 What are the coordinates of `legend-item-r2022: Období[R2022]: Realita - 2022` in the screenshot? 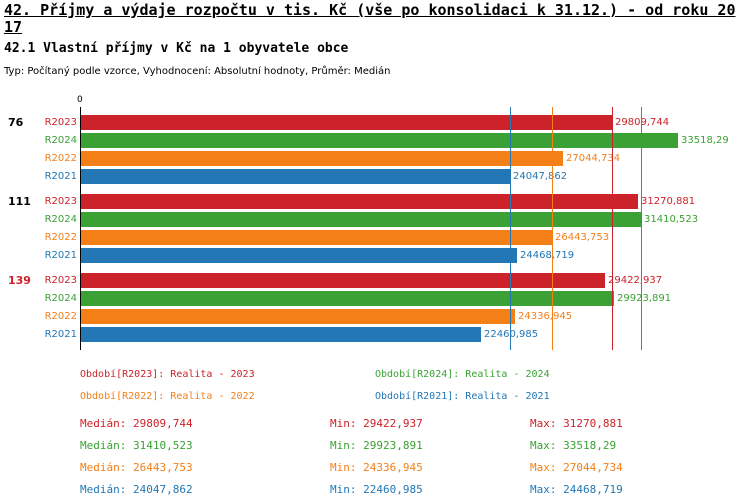 It's located at (167, 396).